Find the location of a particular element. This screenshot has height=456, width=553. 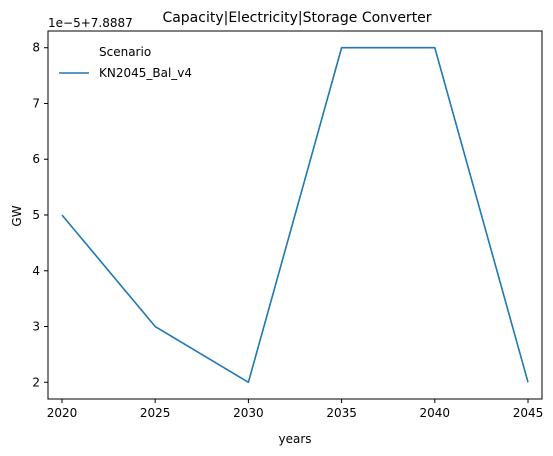

y-tick-label: 6 is located at coordinates (36, 159).